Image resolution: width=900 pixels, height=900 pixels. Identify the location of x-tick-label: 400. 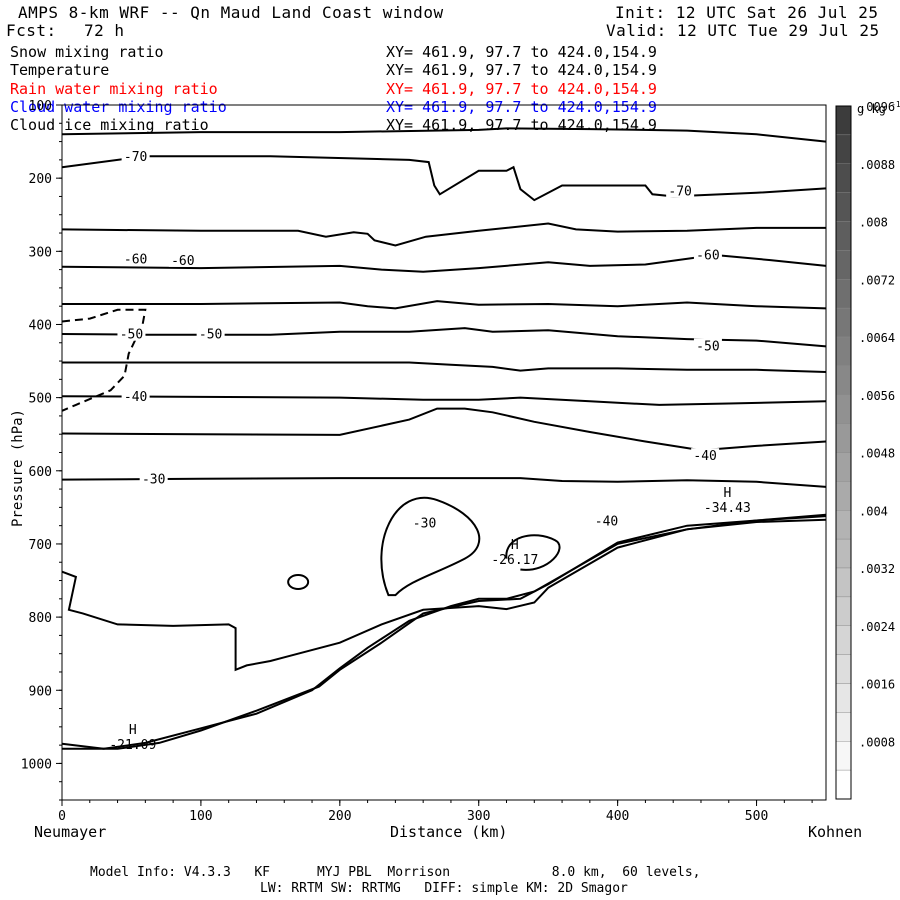
(617, 816).